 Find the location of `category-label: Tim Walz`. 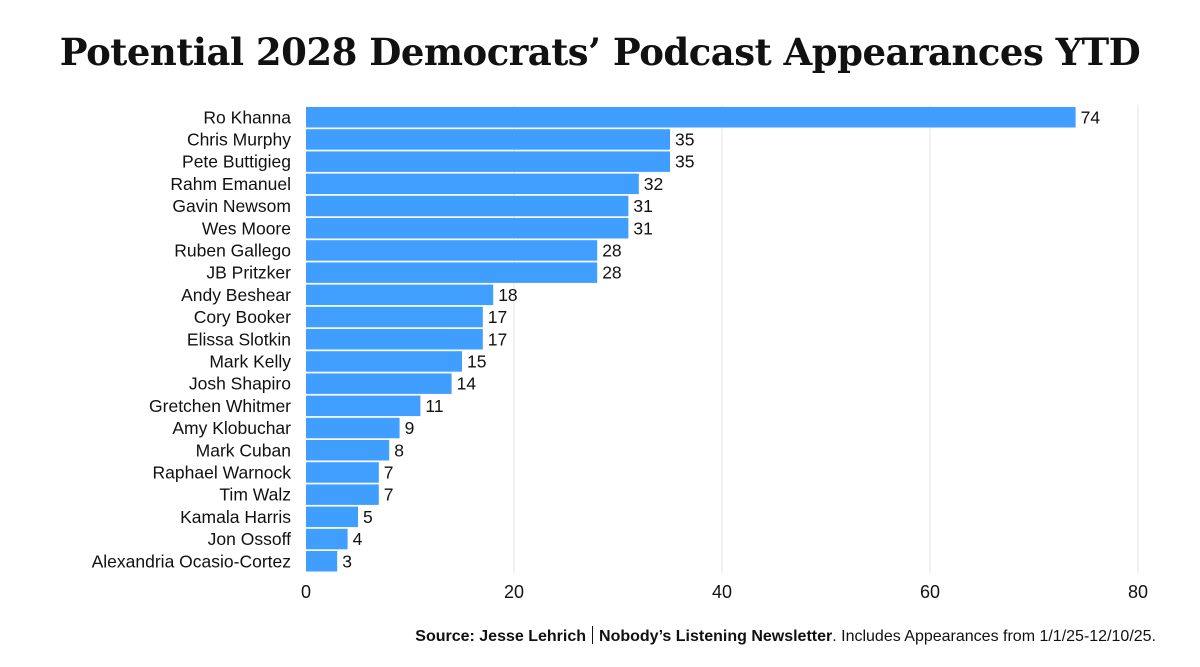

category-label: Tim Walz is located at coordinates (255, 495).